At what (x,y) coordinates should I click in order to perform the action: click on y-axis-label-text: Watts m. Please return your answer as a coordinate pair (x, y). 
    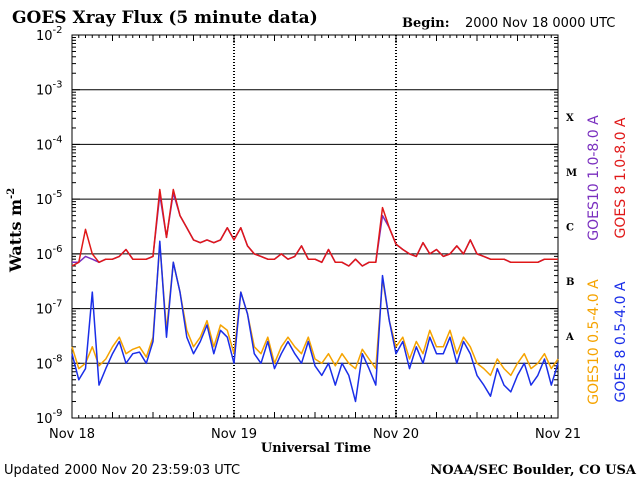
    Looking at the image, I should click on (15, 236).